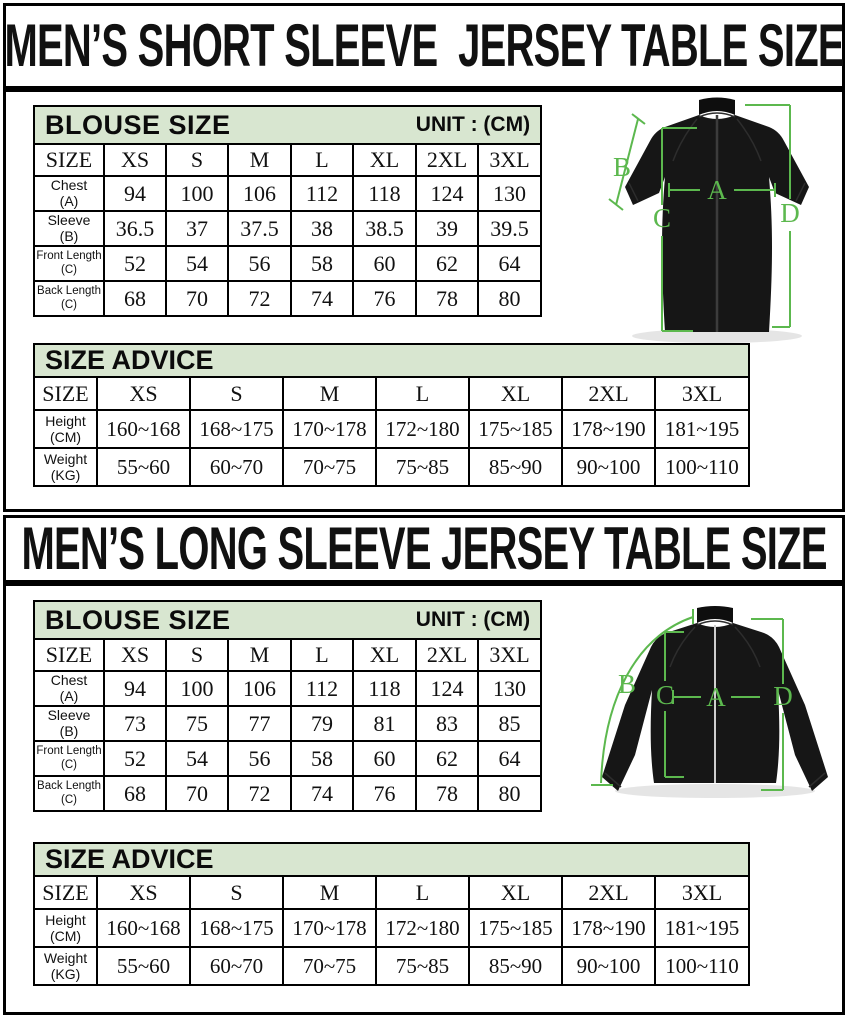 The height and width of the screenshot is (1024, 853). Describe the element at coordinates (138, 619) in the screenshot. I see `blouse-size-header: BLOUSE SIZE` at that location.